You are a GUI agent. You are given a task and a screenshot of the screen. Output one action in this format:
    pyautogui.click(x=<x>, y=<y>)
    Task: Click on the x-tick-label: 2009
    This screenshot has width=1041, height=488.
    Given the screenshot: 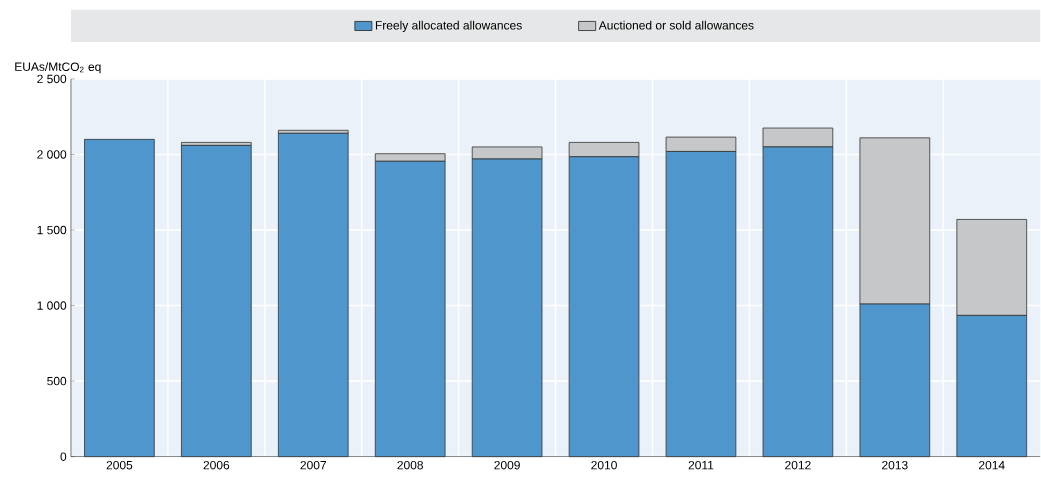 What is the action you would take?
    pyautogui.click(x=507, y=465)
    